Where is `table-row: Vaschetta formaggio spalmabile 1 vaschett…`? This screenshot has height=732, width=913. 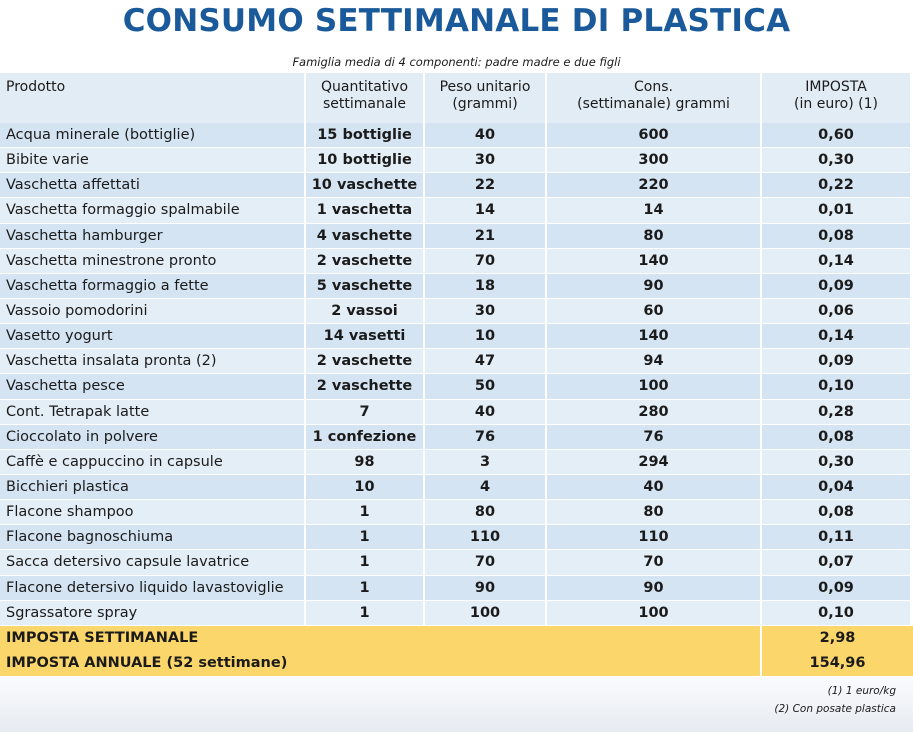
table-row: Vaschetta formaggio spalmabile 1 vaschett… is located at coordinates (456, 211).